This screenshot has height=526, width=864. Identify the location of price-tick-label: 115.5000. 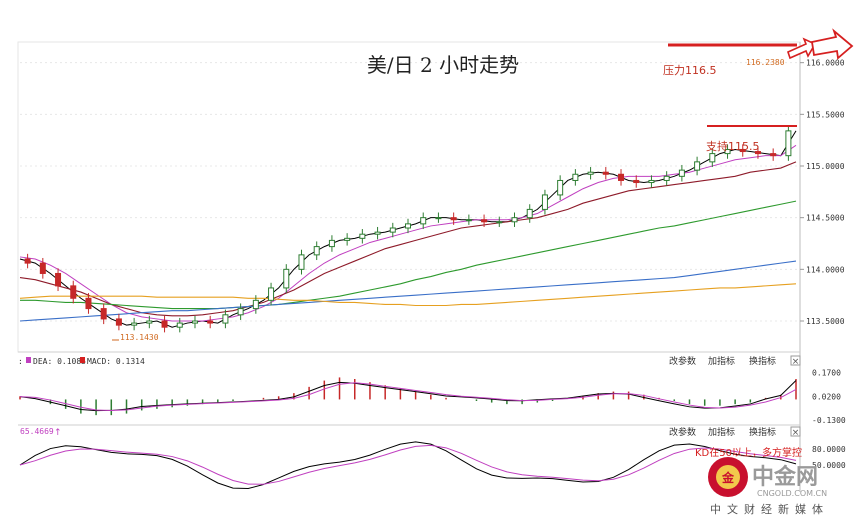
(825, 114).